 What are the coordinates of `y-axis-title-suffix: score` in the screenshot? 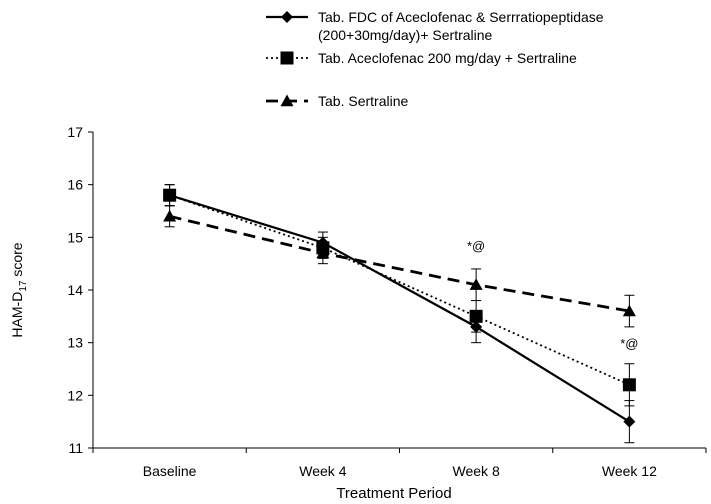 It's located at (17, 261).